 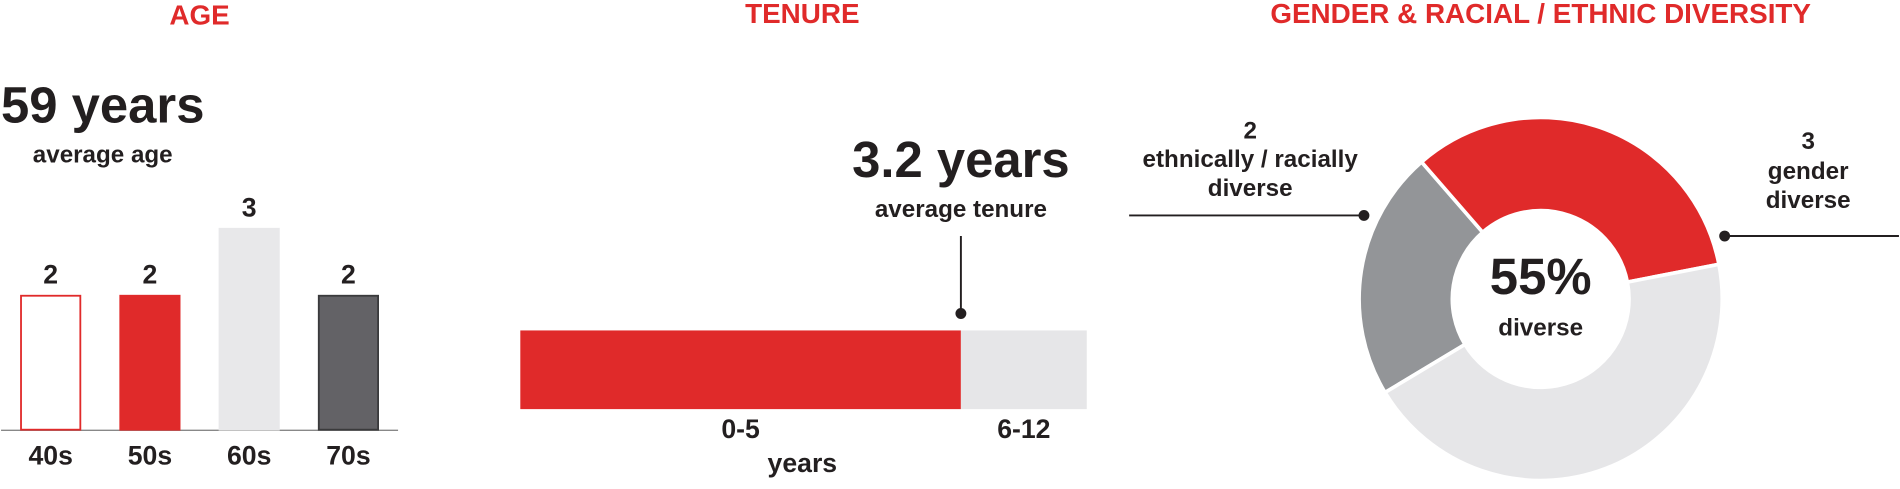 What do you see at coordinates (803, 463) in the screenshot?
I see `axis-label: years` at bounding box center [803, 463].